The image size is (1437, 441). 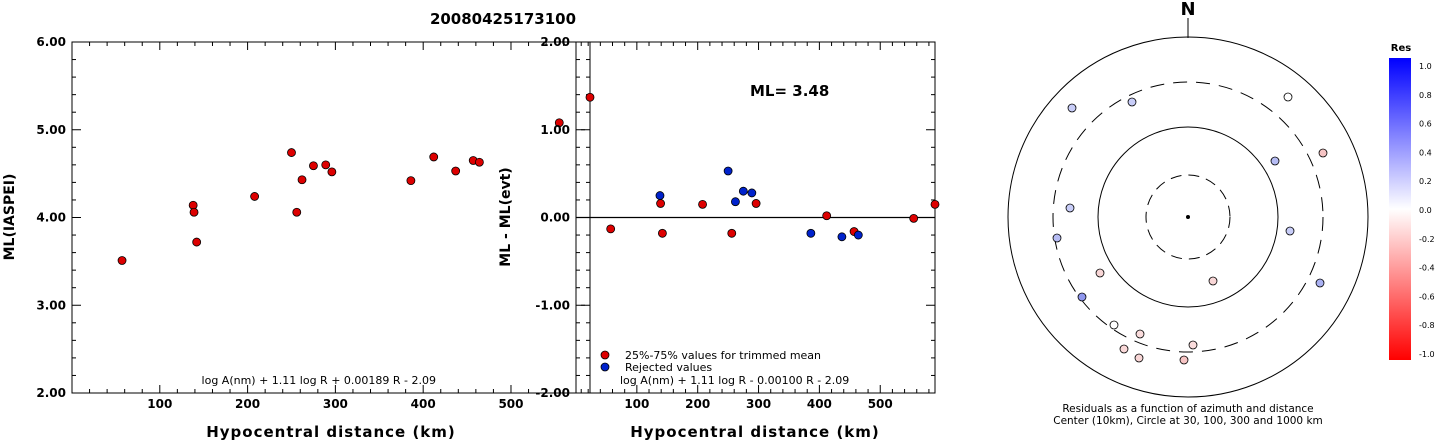 What do you see at coordinates (1425, 124) in the screenshot?
I see `colorbar-label: 0.6` at bounding box center [1425, 124].